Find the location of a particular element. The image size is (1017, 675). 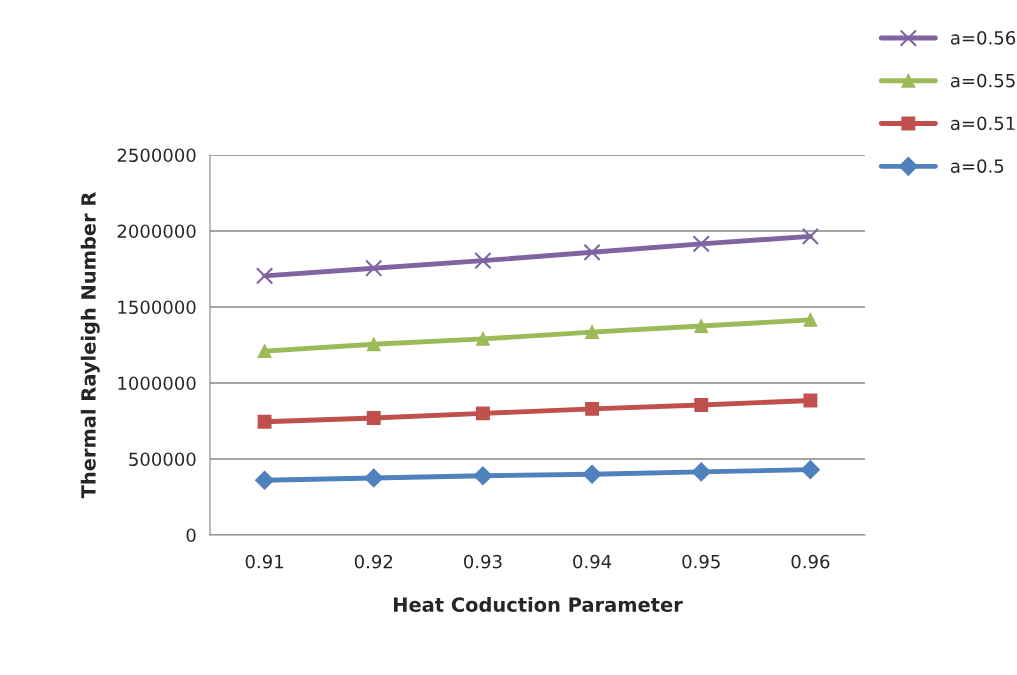

legend-label: a=0.56 is located at coordinates (983, 37).